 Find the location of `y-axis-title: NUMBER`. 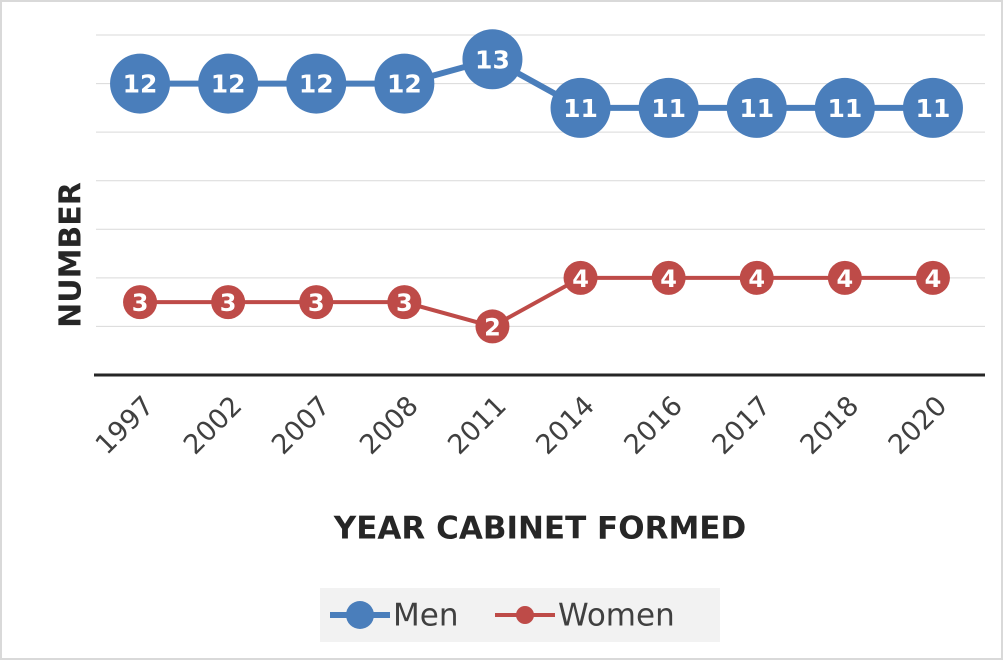

y-axis-title: NUMBER is located at coordinates (71, 255).